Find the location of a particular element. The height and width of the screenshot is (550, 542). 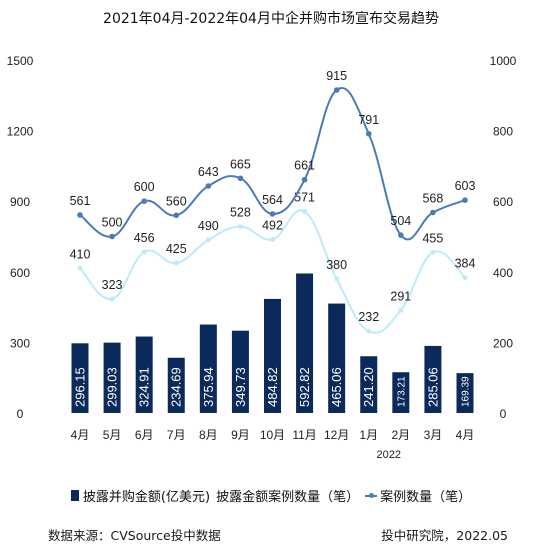

disclosed-count-label: 455 is located at coordinates (432, 238).